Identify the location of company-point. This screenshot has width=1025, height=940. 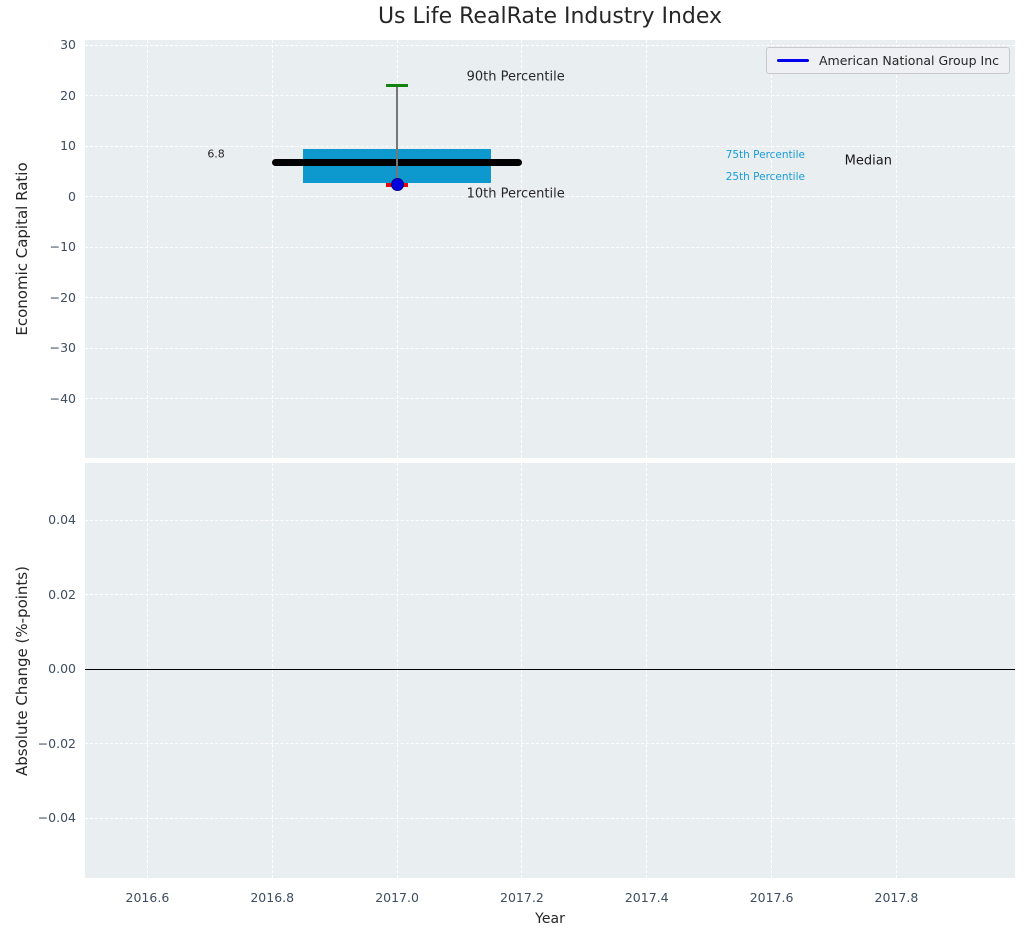
(397, 184).